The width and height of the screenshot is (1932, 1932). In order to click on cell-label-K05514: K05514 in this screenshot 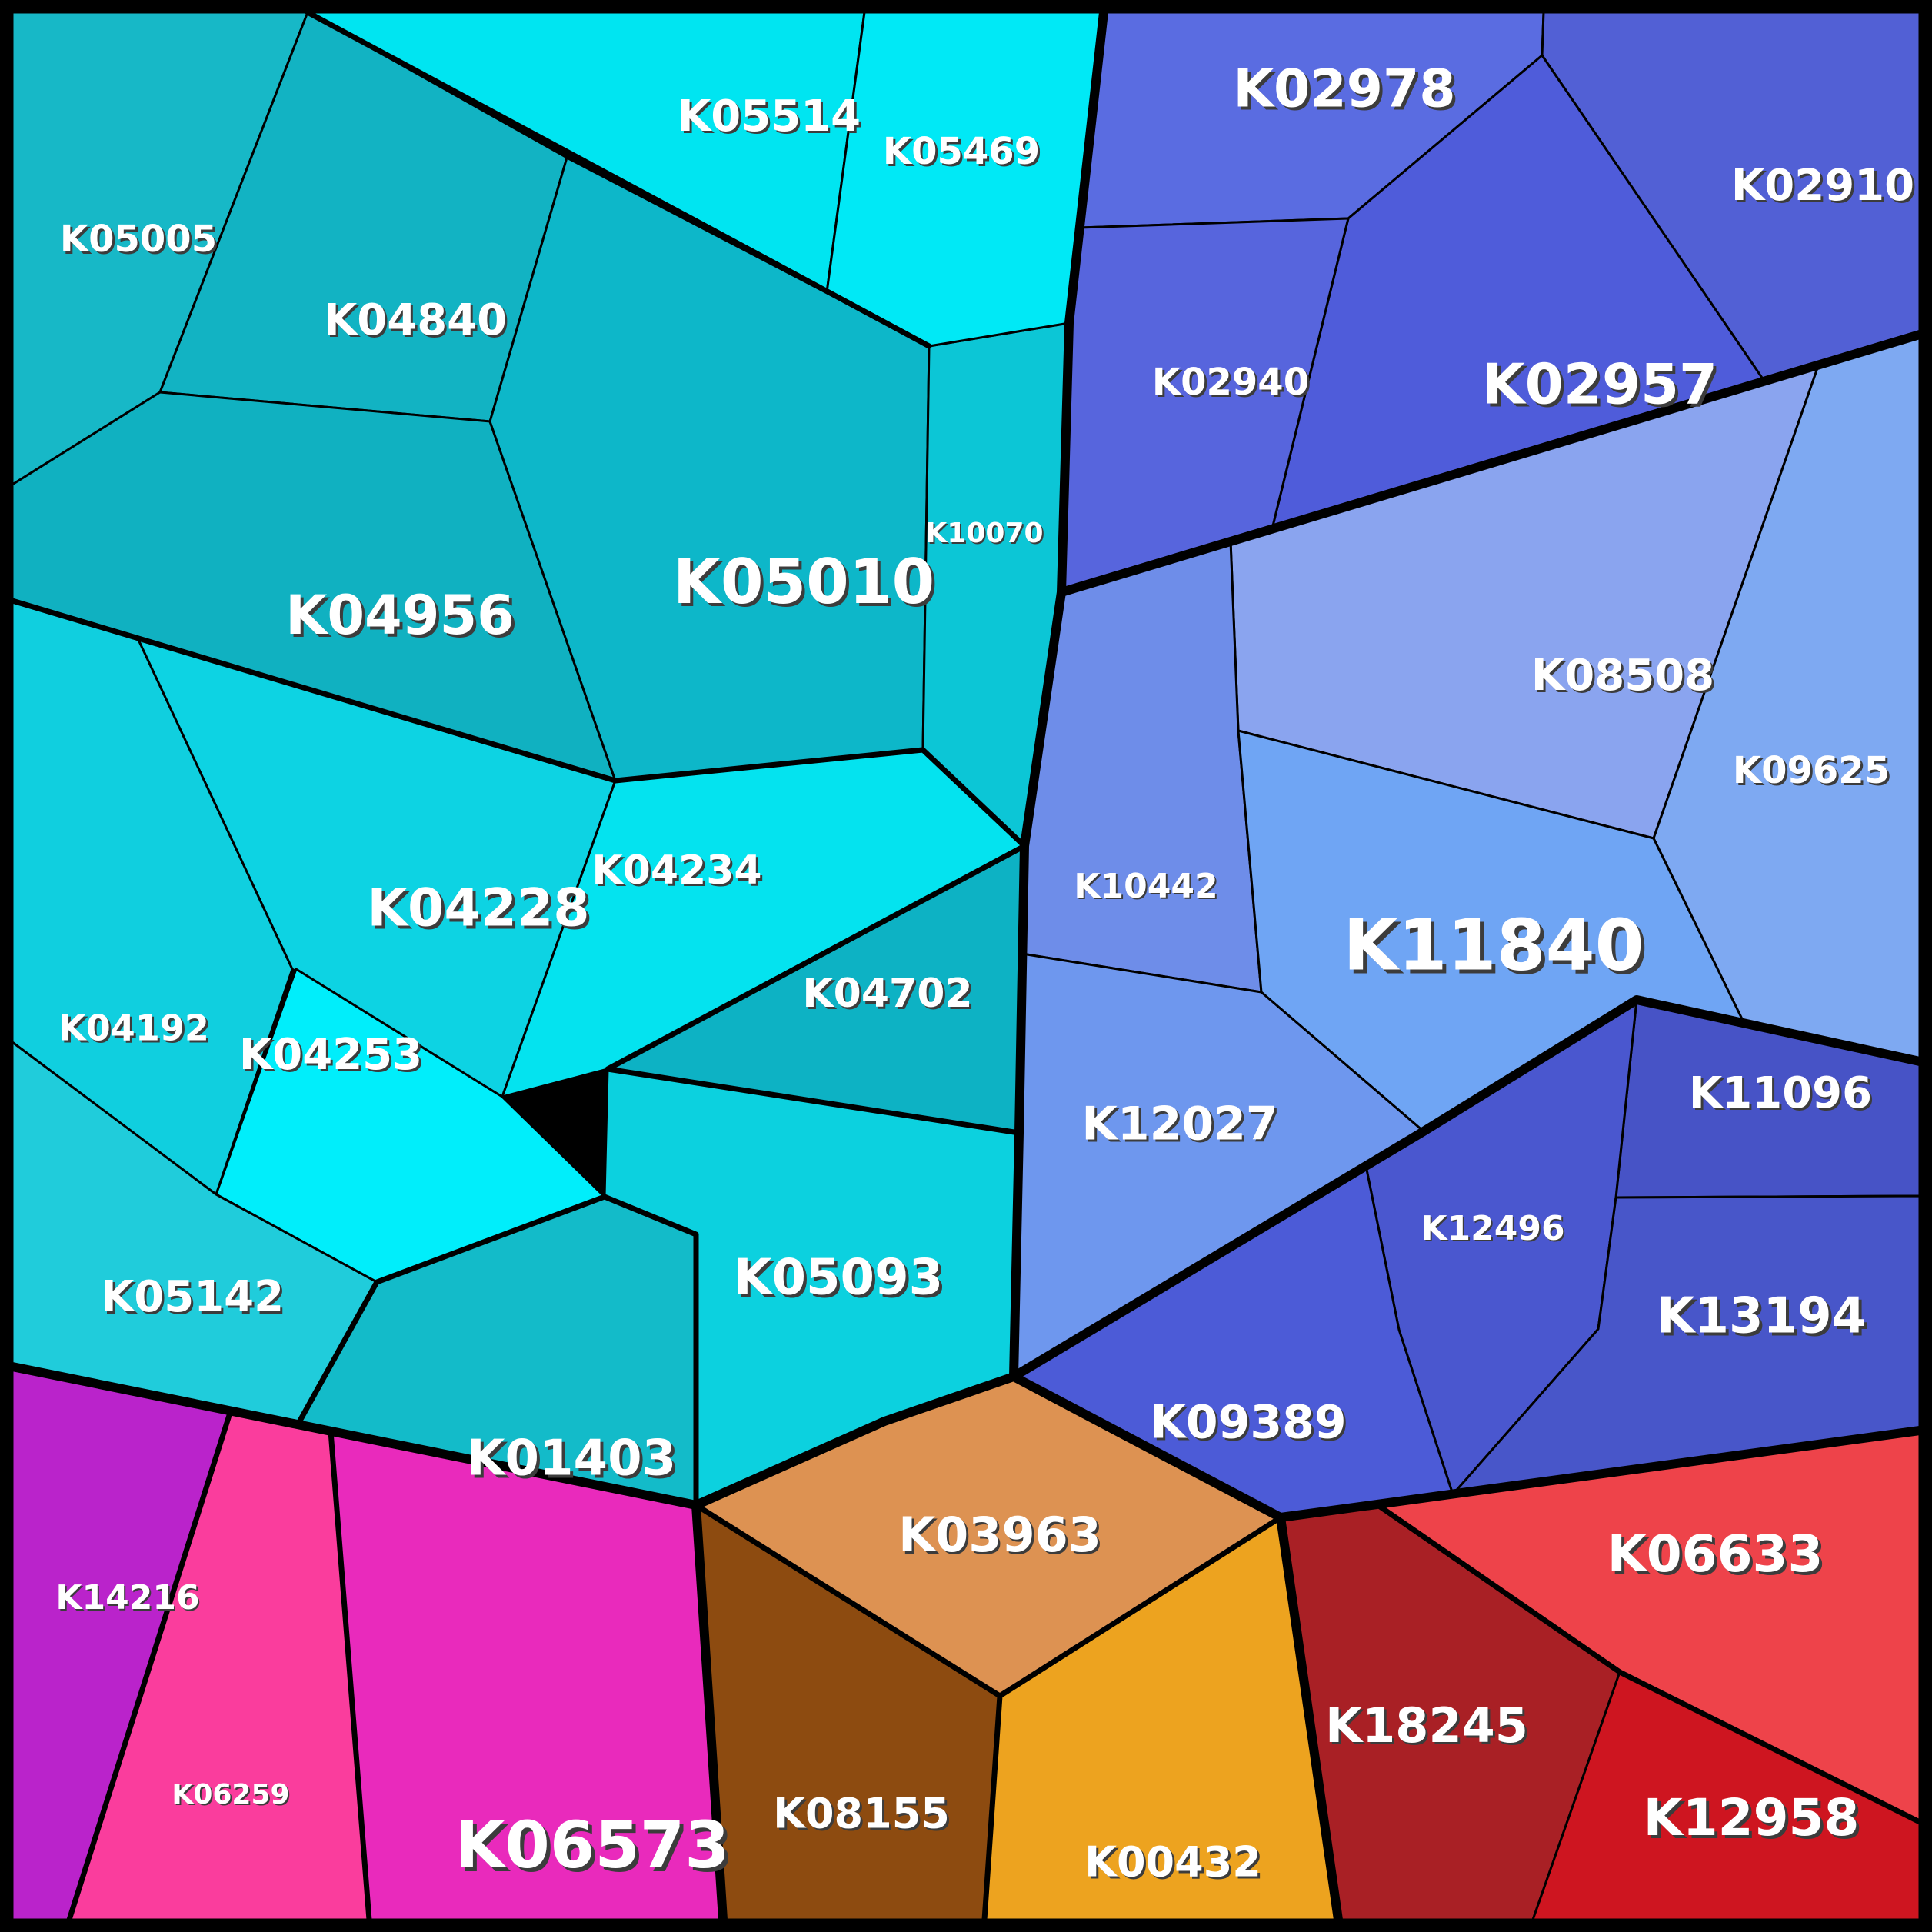, I will do `click(769, 117)`.